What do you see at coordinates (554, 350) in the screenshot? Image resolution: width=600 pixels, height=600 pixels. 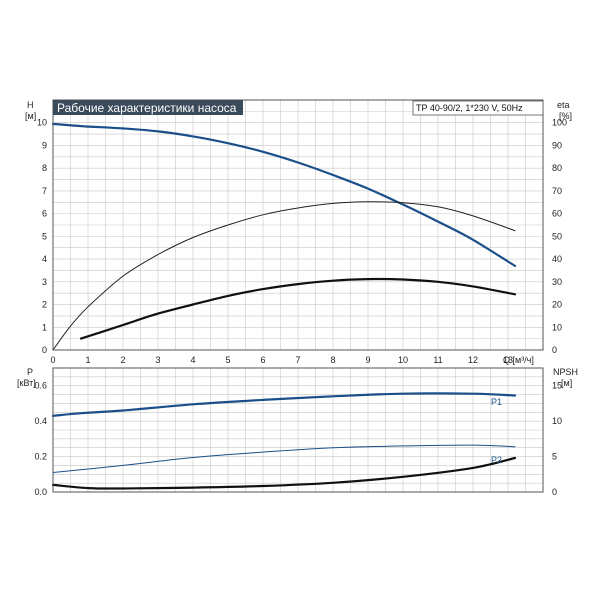 I see `upper-right-tick-label: 0` at bounding box center [554, 350].